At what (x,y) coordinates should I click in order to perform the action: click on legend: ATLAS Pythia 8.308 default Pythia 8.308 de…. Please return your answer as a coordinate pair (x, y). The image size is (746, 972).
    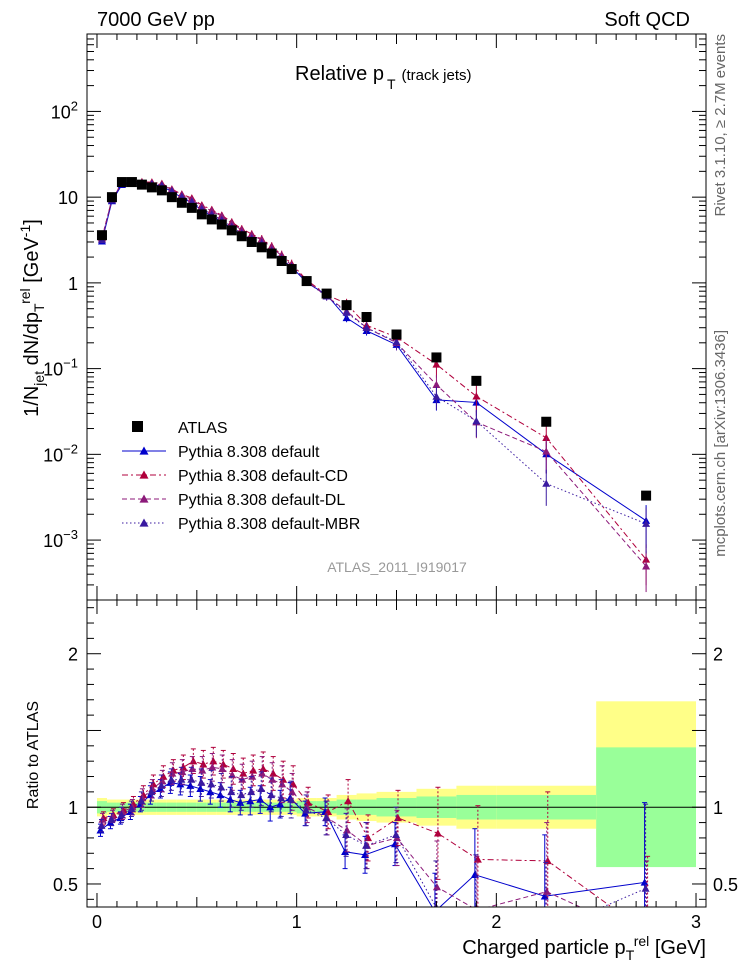
    Looking at the image, I should click on (241, 476).